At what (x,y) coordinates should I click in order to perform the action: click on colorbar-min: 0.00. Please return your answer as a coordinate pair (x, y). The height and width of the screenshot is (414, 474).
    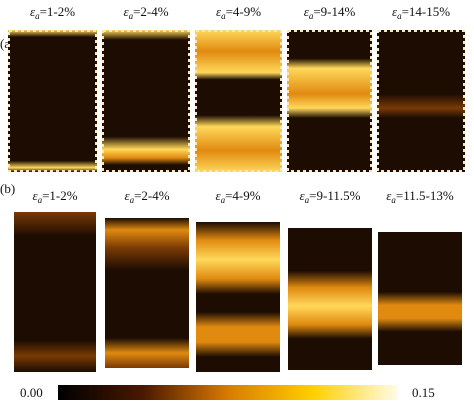
    Looking at the image, I should click on (31, 392).